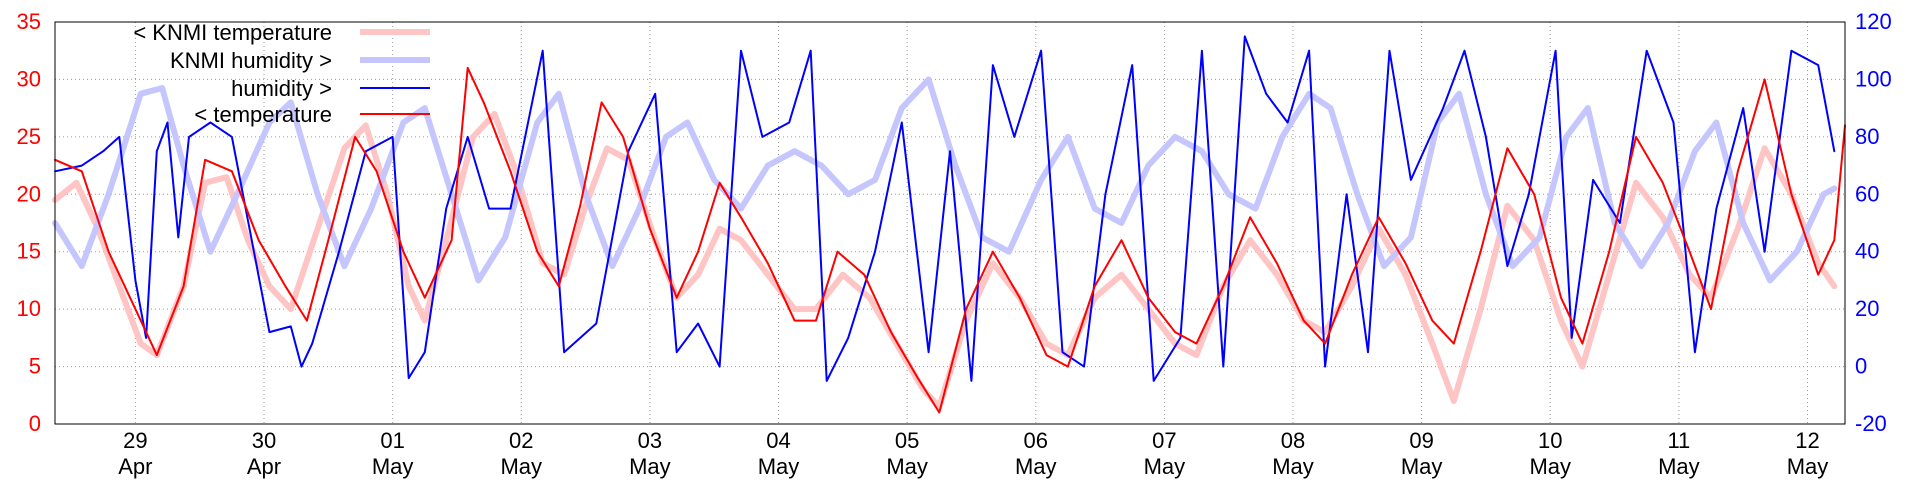 The image size is (1920, 485). Describe the element at coordinates (29, 136) in the screenshot. I see `y-left-tick-label: 25` at that location.